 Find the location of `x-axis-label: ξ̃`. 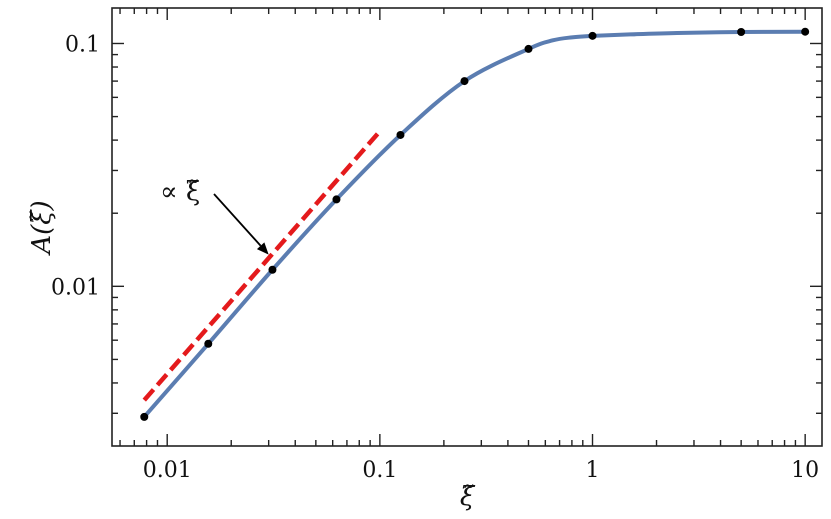

x-axis-label: ξ̃ is located at coordinates (468, 497).